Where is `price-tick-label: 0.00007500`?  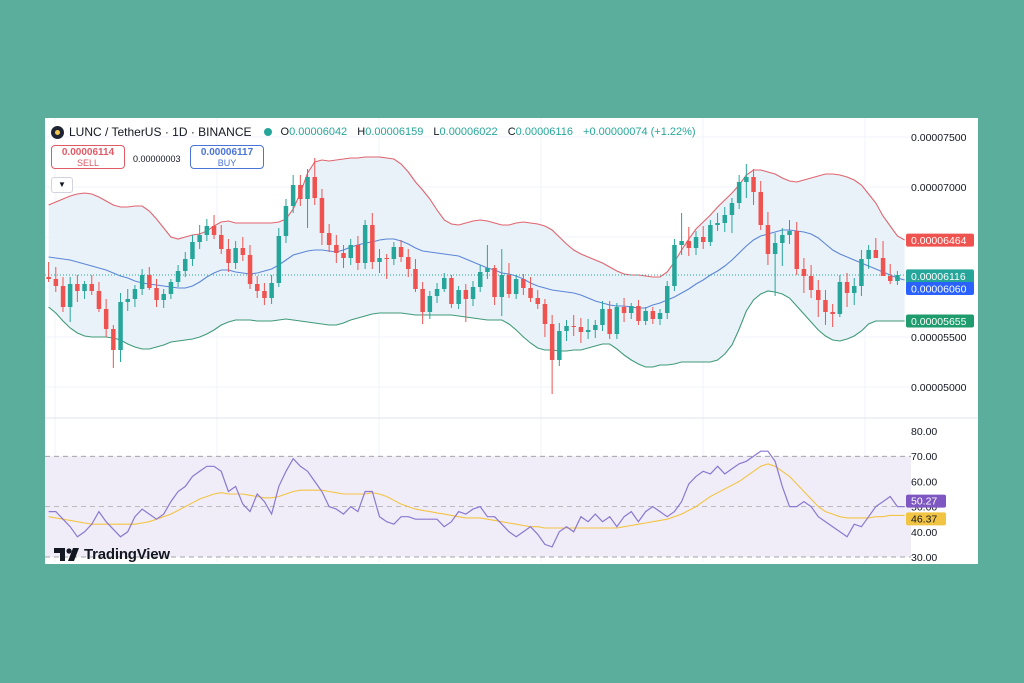
price-tick-label: 0.00007500 is located at coordinates (939, 138).